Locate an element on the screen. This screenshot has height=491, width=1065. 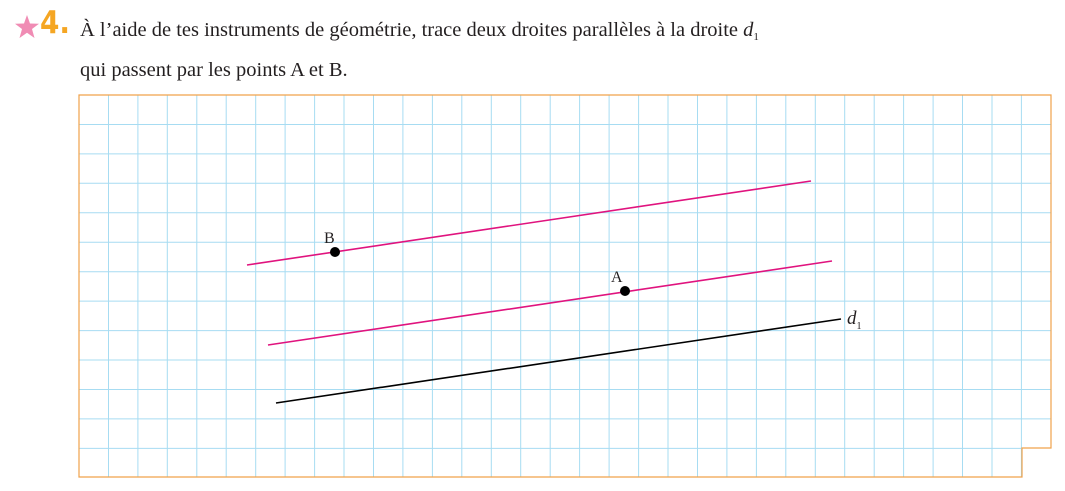
instruction-subscript: 1 is located at coordinates (756, 37).